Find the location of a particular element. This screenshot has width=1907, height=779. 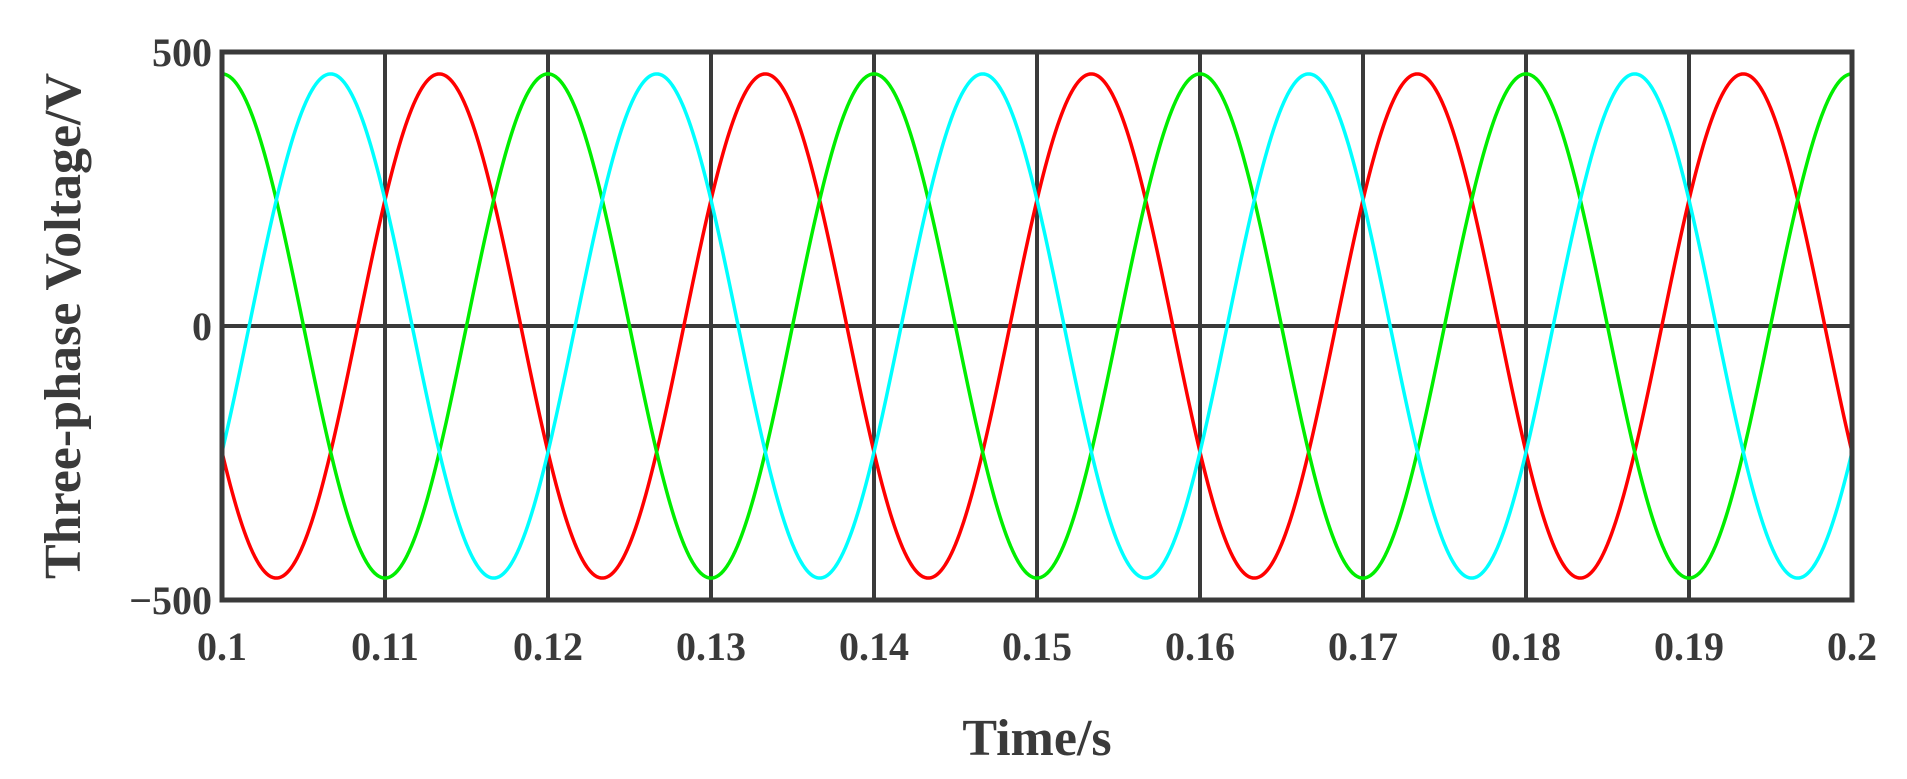

x-tick-label: 0.13 is located at coordinates (711, 646).